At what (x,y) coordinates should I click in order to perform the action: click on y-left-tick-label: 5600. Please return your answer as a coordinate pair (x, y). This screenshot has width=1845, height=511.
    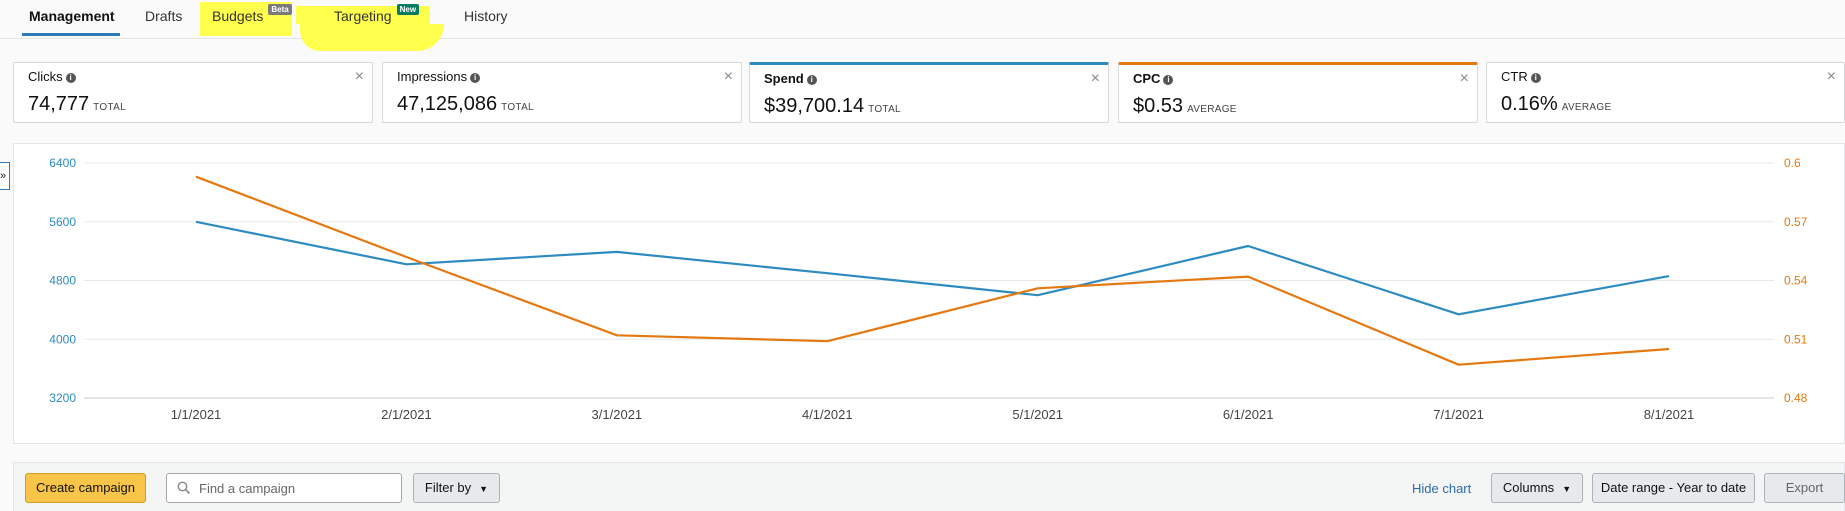
    Looking at the image, I should click on (62, 222).